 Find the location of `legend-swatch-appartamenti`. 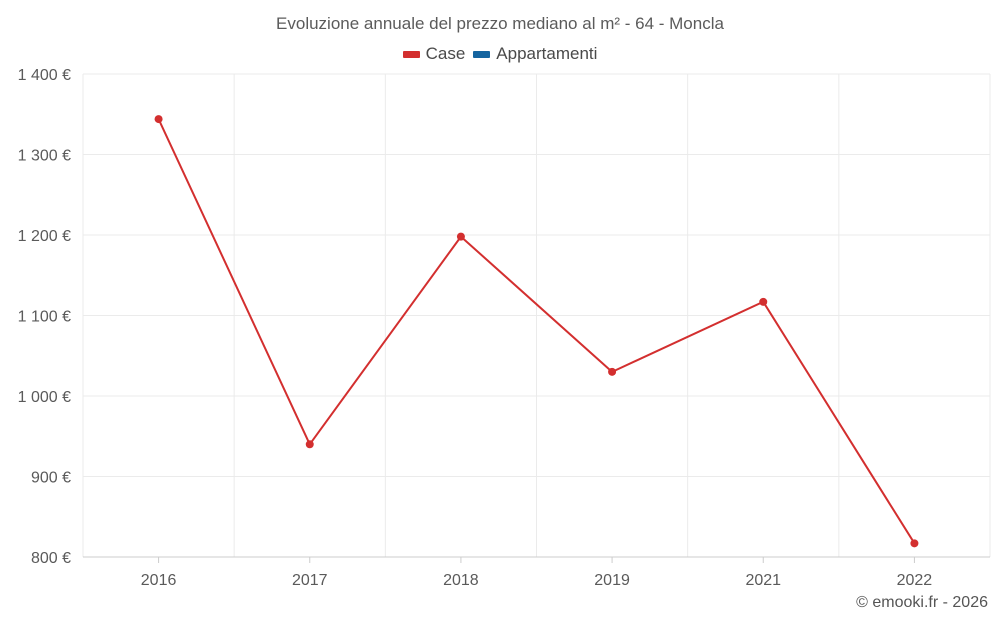

legend-swatch-appartamenti is located at coordinates (482, 54).